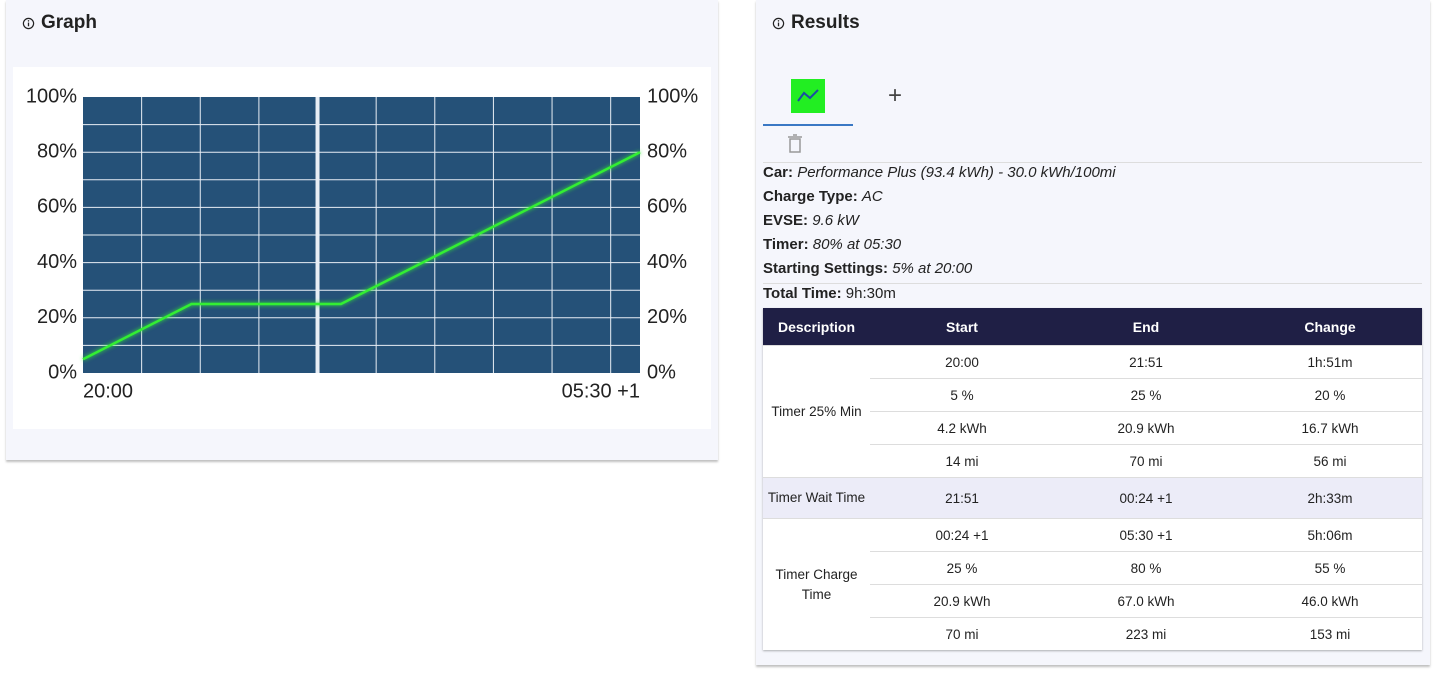 The width and height of the screenshot is (1435, 676). I want to click on table-cell: 4.2 kWh, so click(962, 428).